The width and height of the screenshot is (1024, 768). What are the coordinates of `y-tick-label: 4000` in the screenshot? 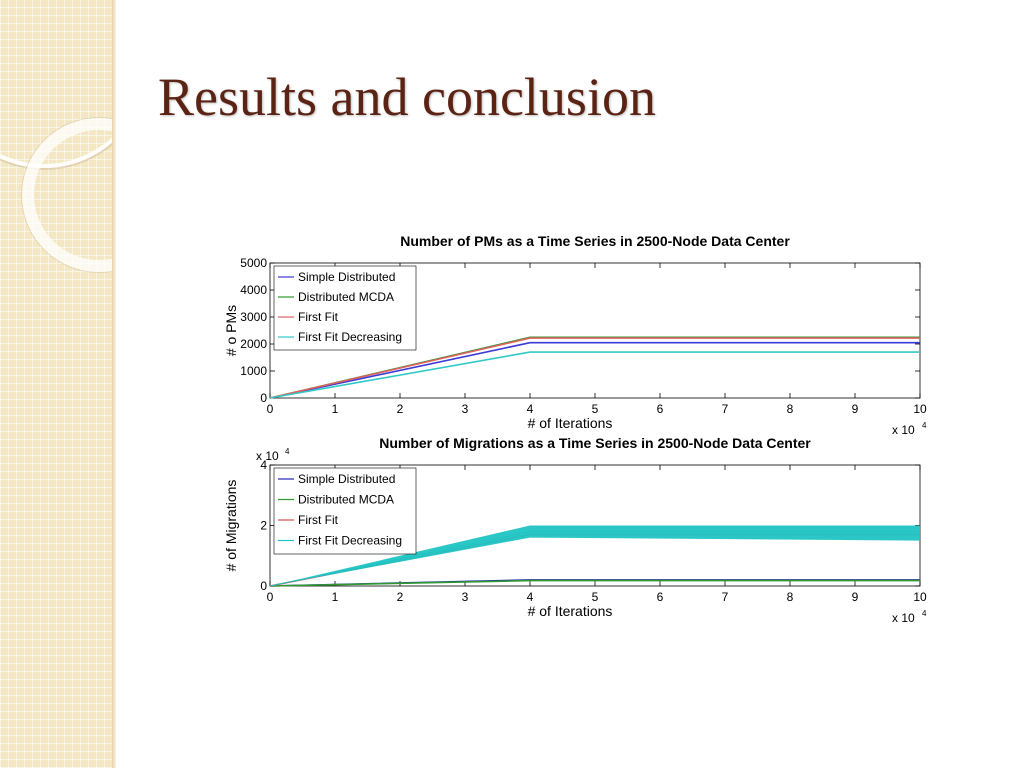 It's located at (253, 290).